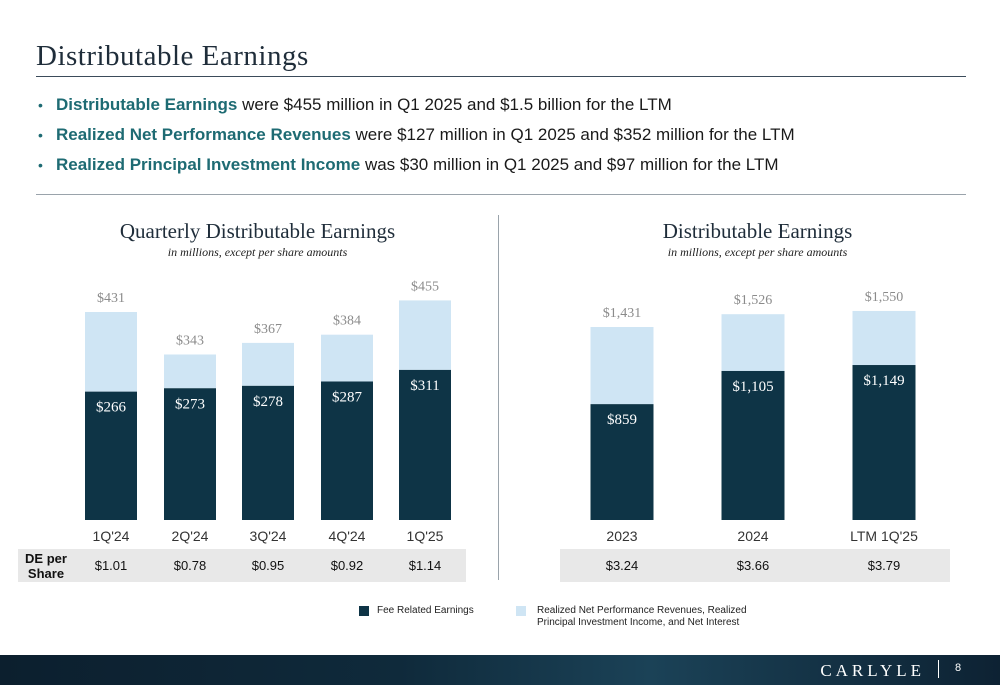  Describe the element at coordinates (753, 300) in the screenshot. I see `bar-total-label: $1,526` at that location.